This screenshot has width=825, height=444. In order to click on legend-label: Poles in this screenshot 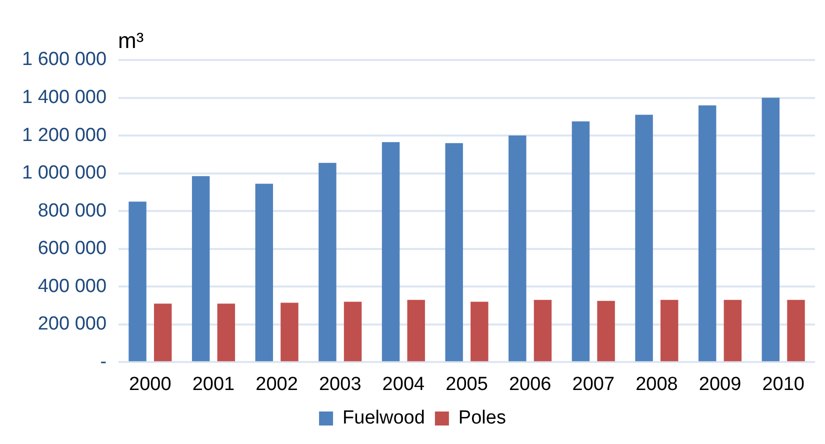, I will do `click(482, 418)`.